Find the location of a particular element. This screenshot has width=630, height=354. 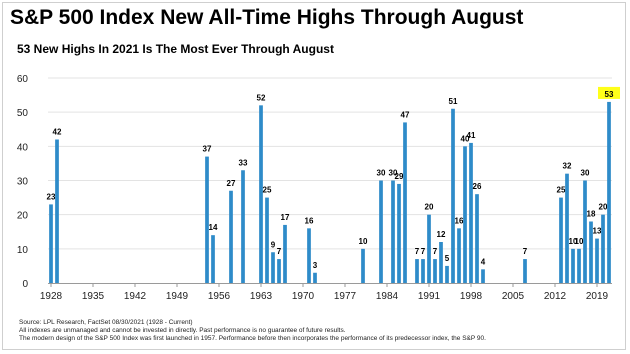

bar-data-label: 42 is located at coordinates (57, 132).